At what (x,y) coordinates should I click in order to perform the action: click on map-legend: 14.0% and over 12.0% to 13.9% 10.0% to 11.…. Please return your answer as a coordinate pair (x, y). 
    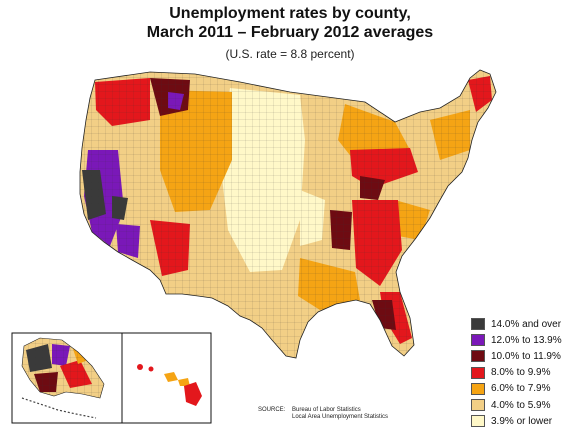
    Looking at the image, I should click on (523, 372).